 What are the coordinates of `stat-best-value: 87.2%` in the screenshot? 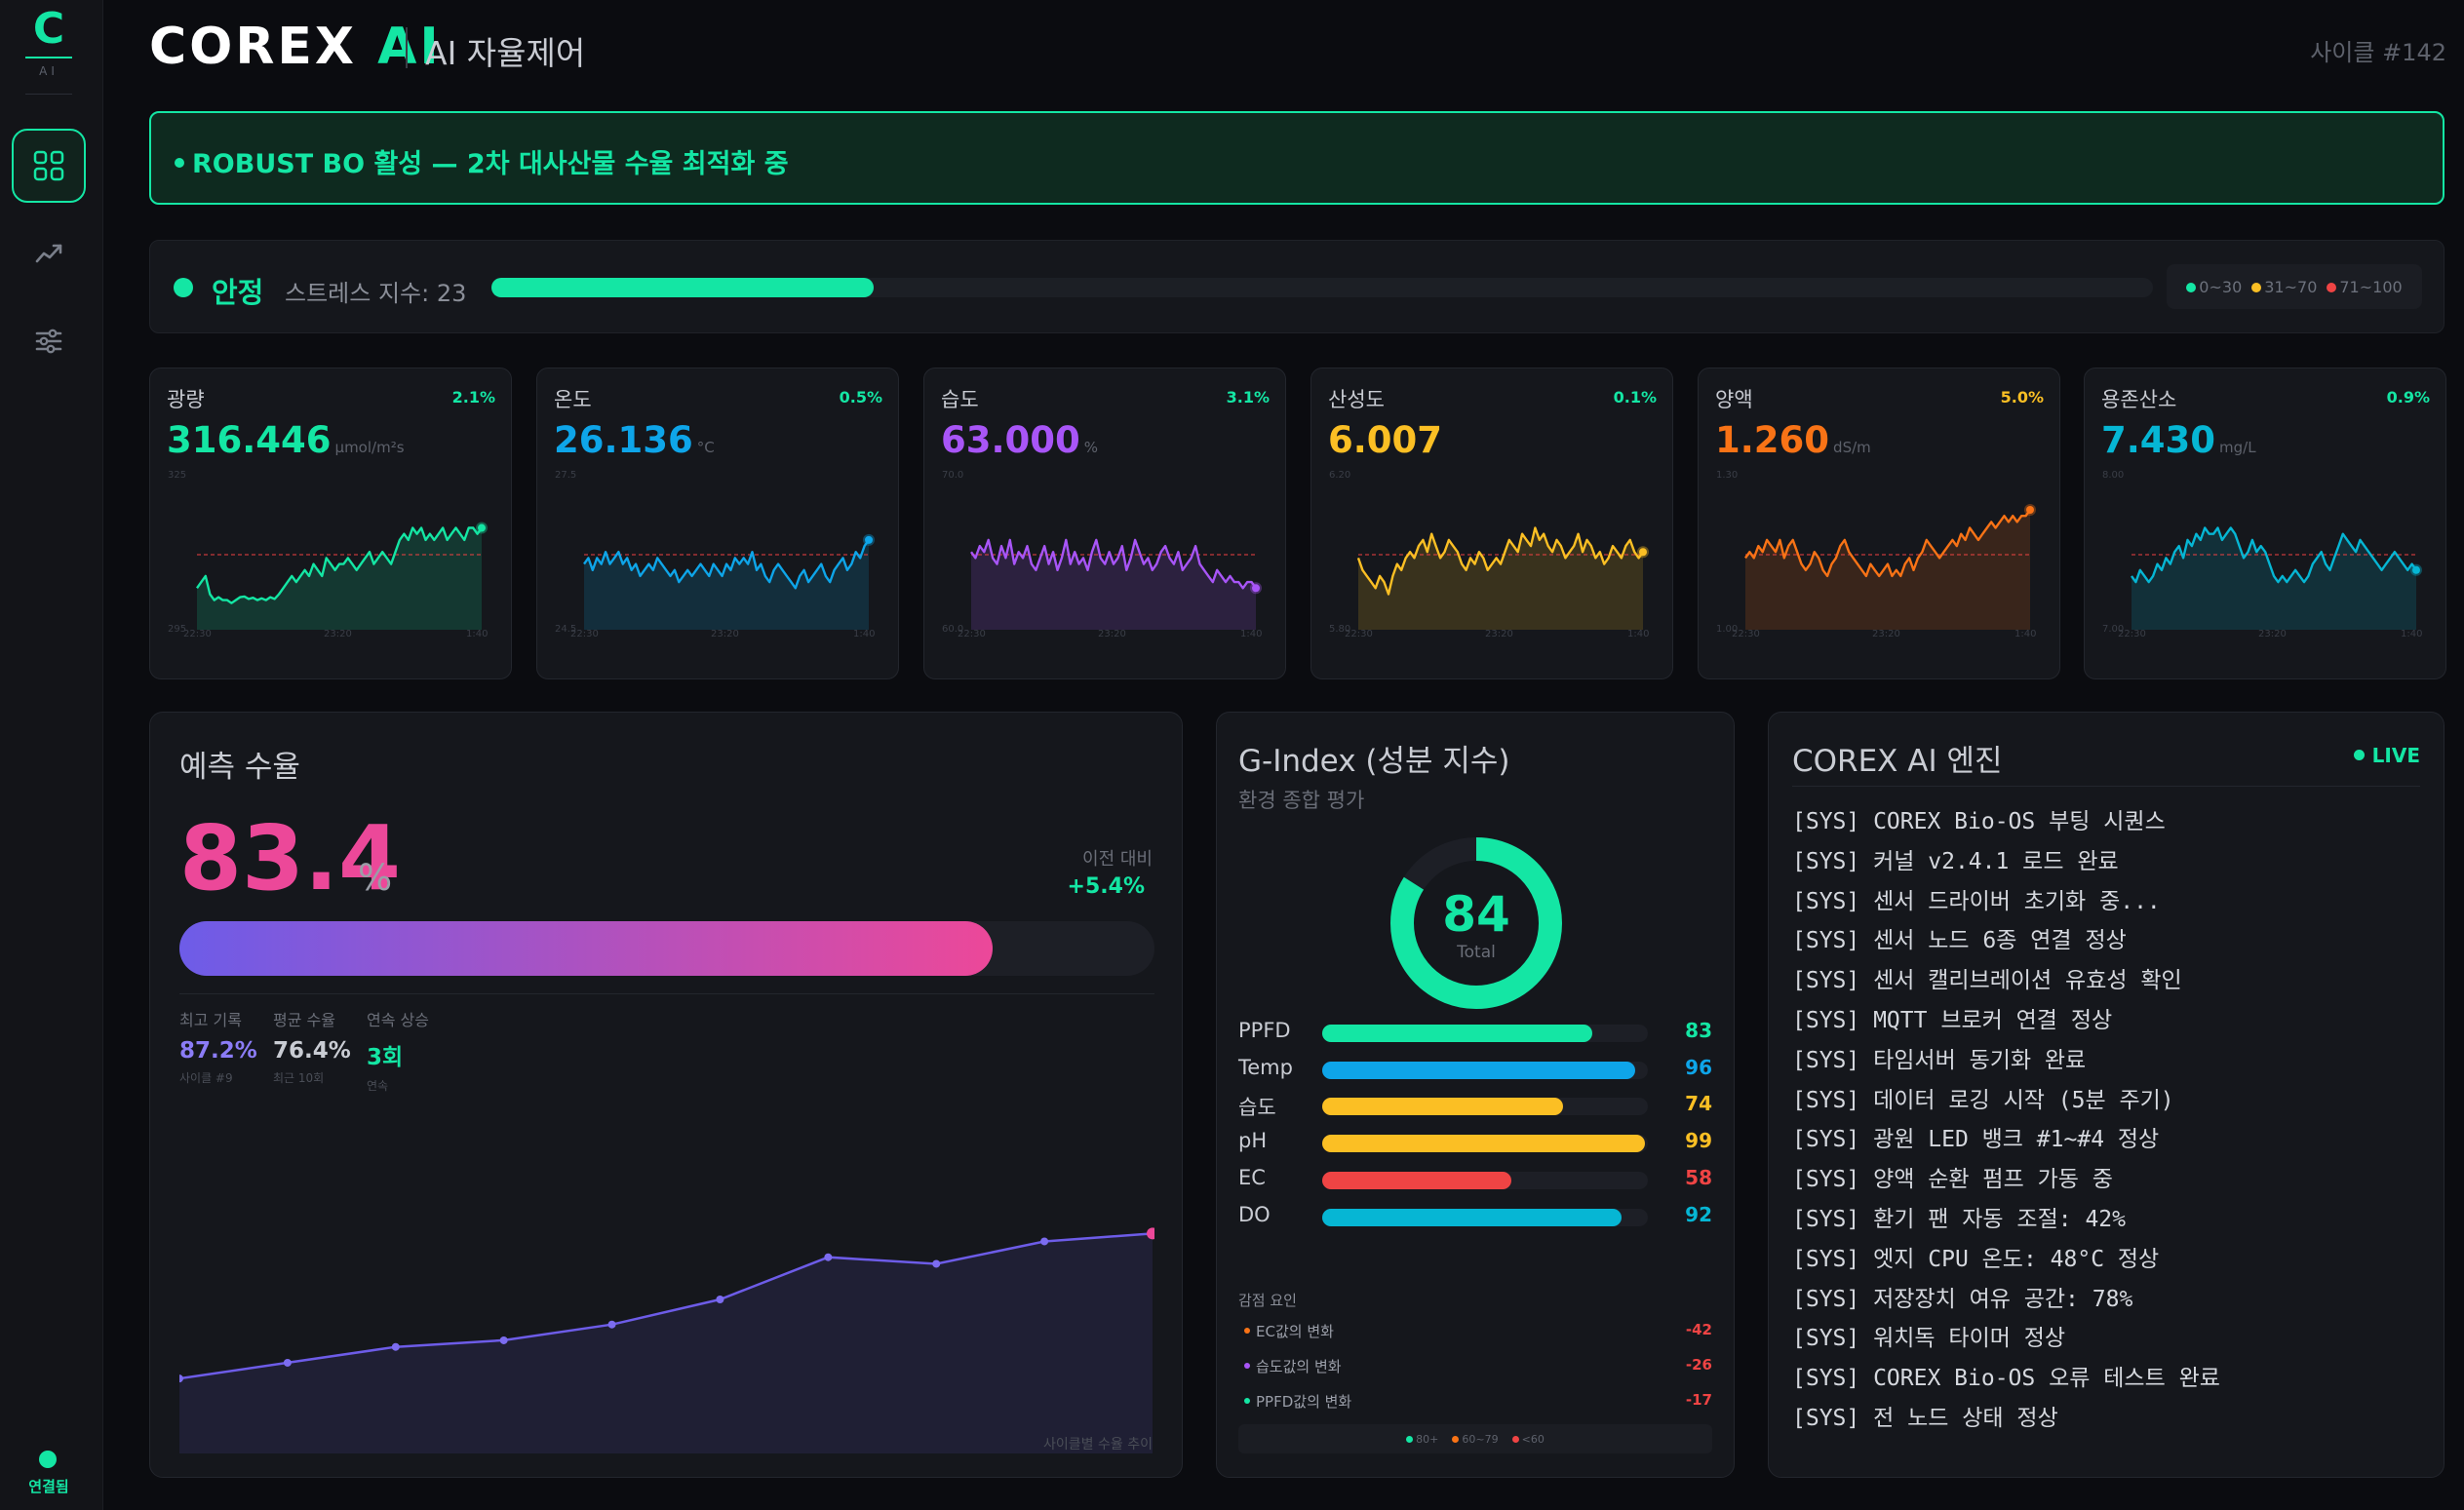 It's located at (218, 1051).